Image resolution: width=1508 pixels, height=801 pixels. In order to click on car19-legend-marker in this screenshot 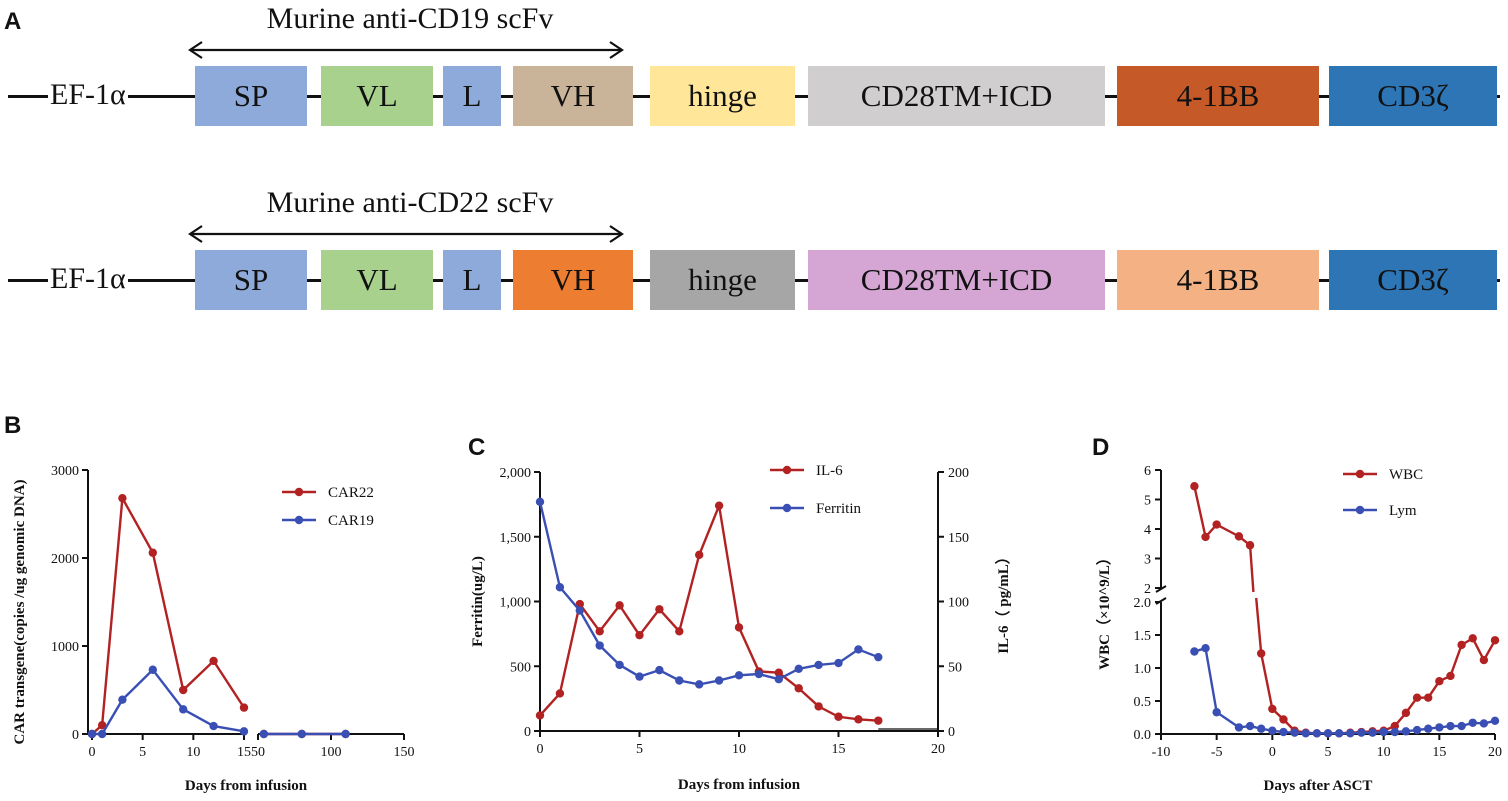, I will do `click(299, 520)`.